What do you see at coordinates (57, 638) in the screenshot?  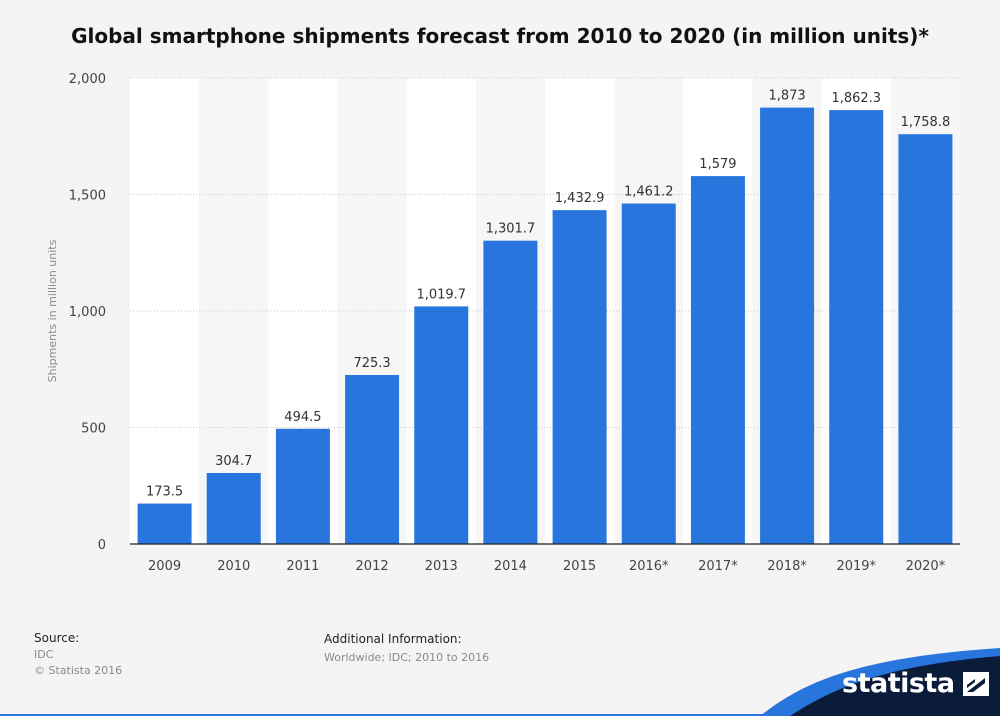 I see `source-label: Source:` at bounding box center [57, 638].